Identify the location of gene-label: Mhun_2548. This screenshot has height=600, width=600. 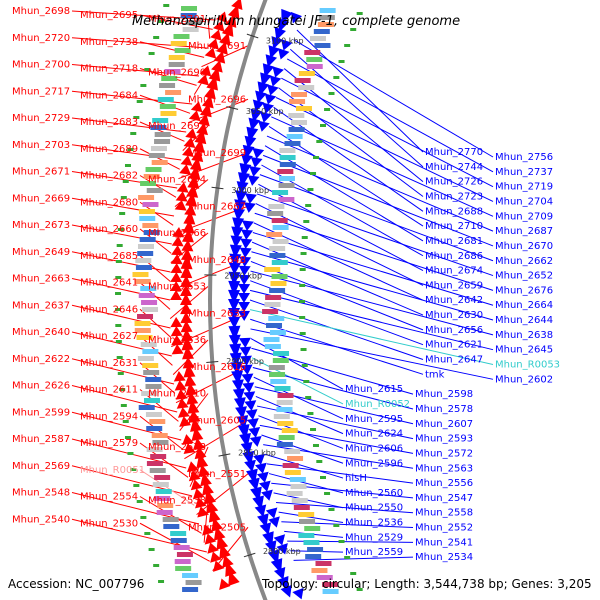
(41, 493).